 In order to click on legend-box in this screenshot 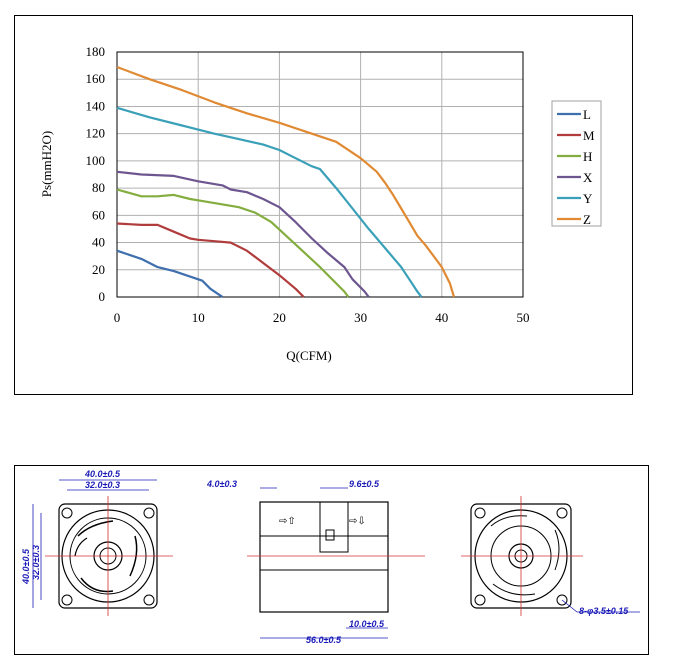, I will do `click(576, 163)`.